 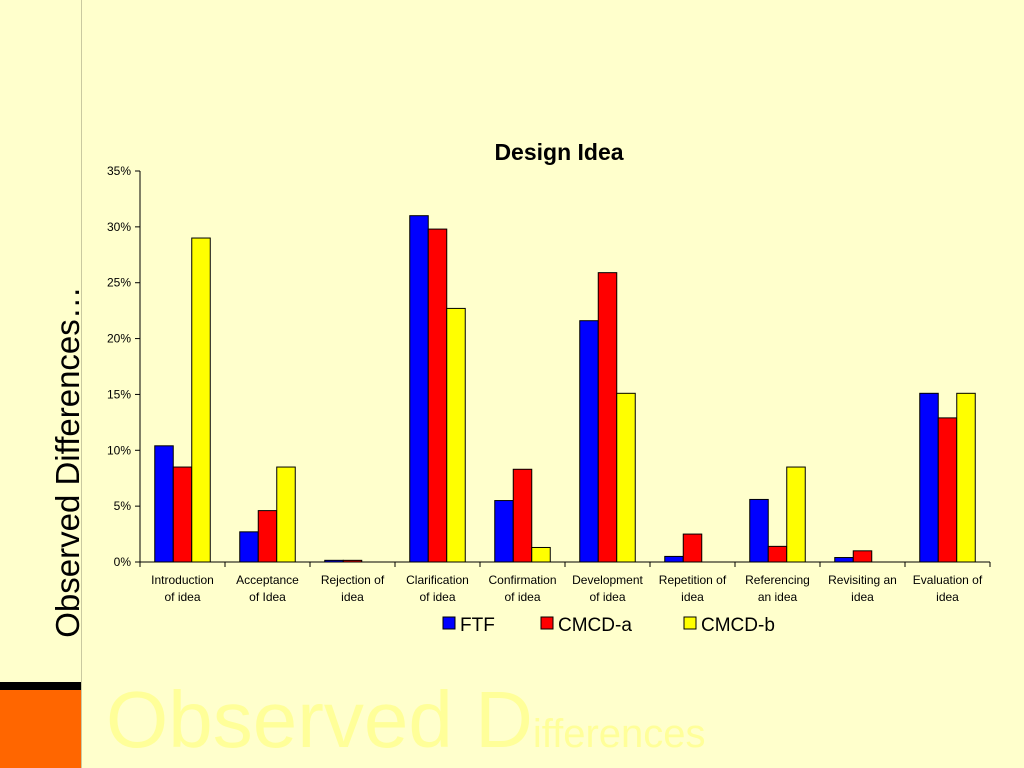 What do you see at coordinates (40, 729) in the screenshot?
I see `sidebar-orange-block` at bounding box center [40, 729].